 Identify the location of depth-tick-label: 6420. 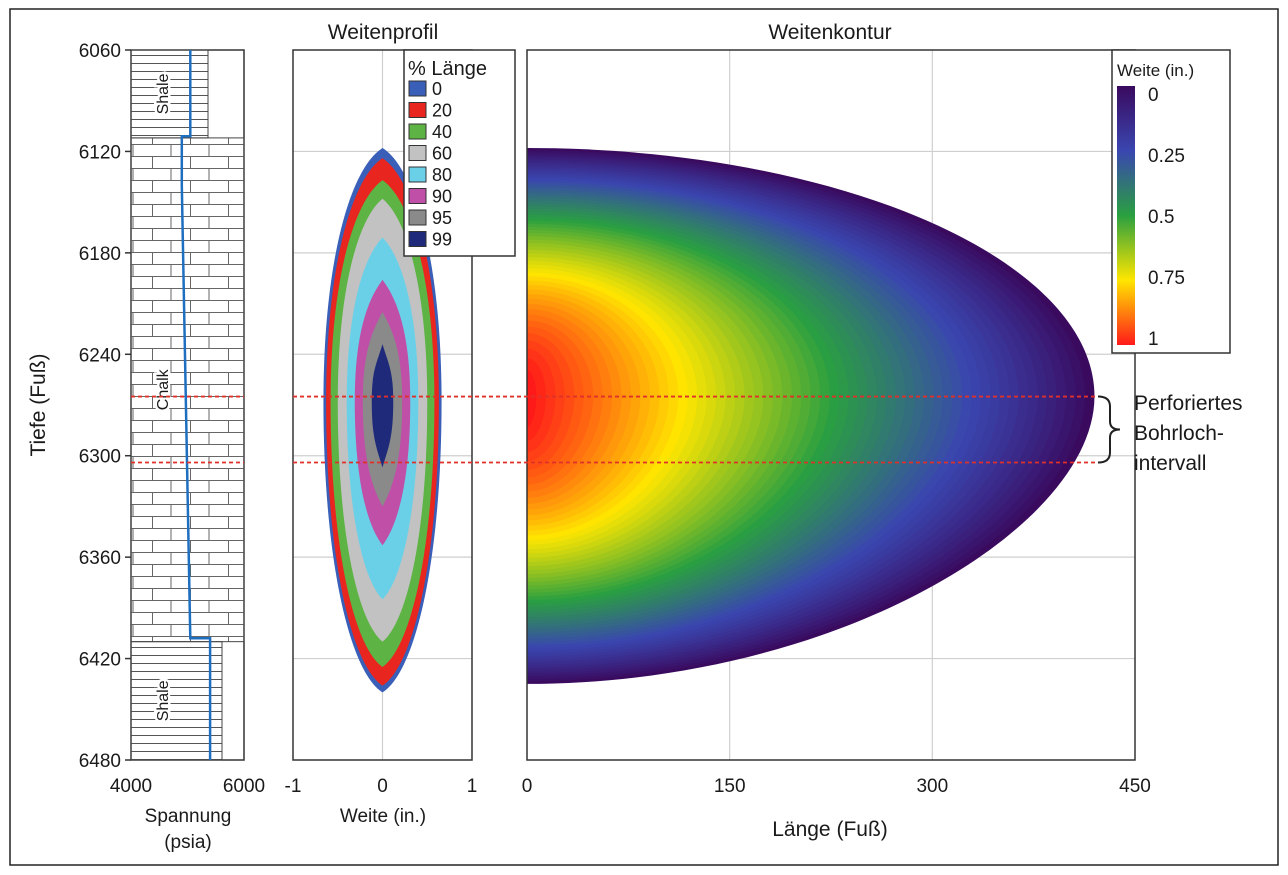
(100, 660).